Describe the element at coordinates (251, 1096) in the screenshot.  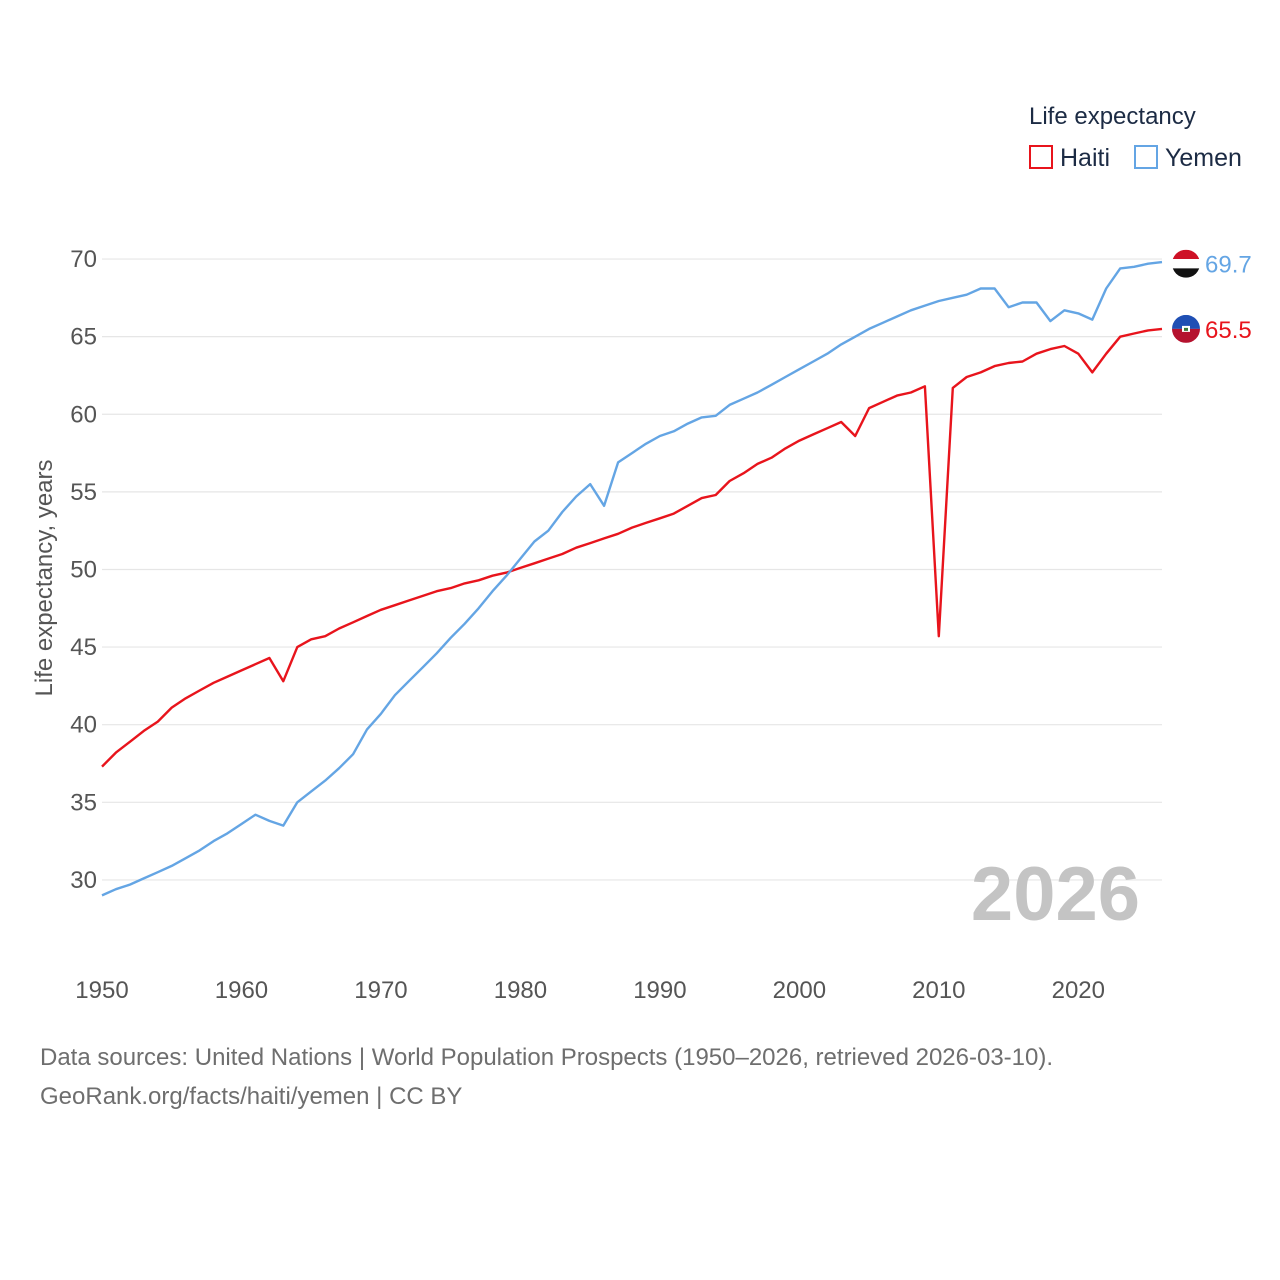
I see `footer-attribution: GeoRank.org/facts/haiti/yemen | CC BY` at that location.